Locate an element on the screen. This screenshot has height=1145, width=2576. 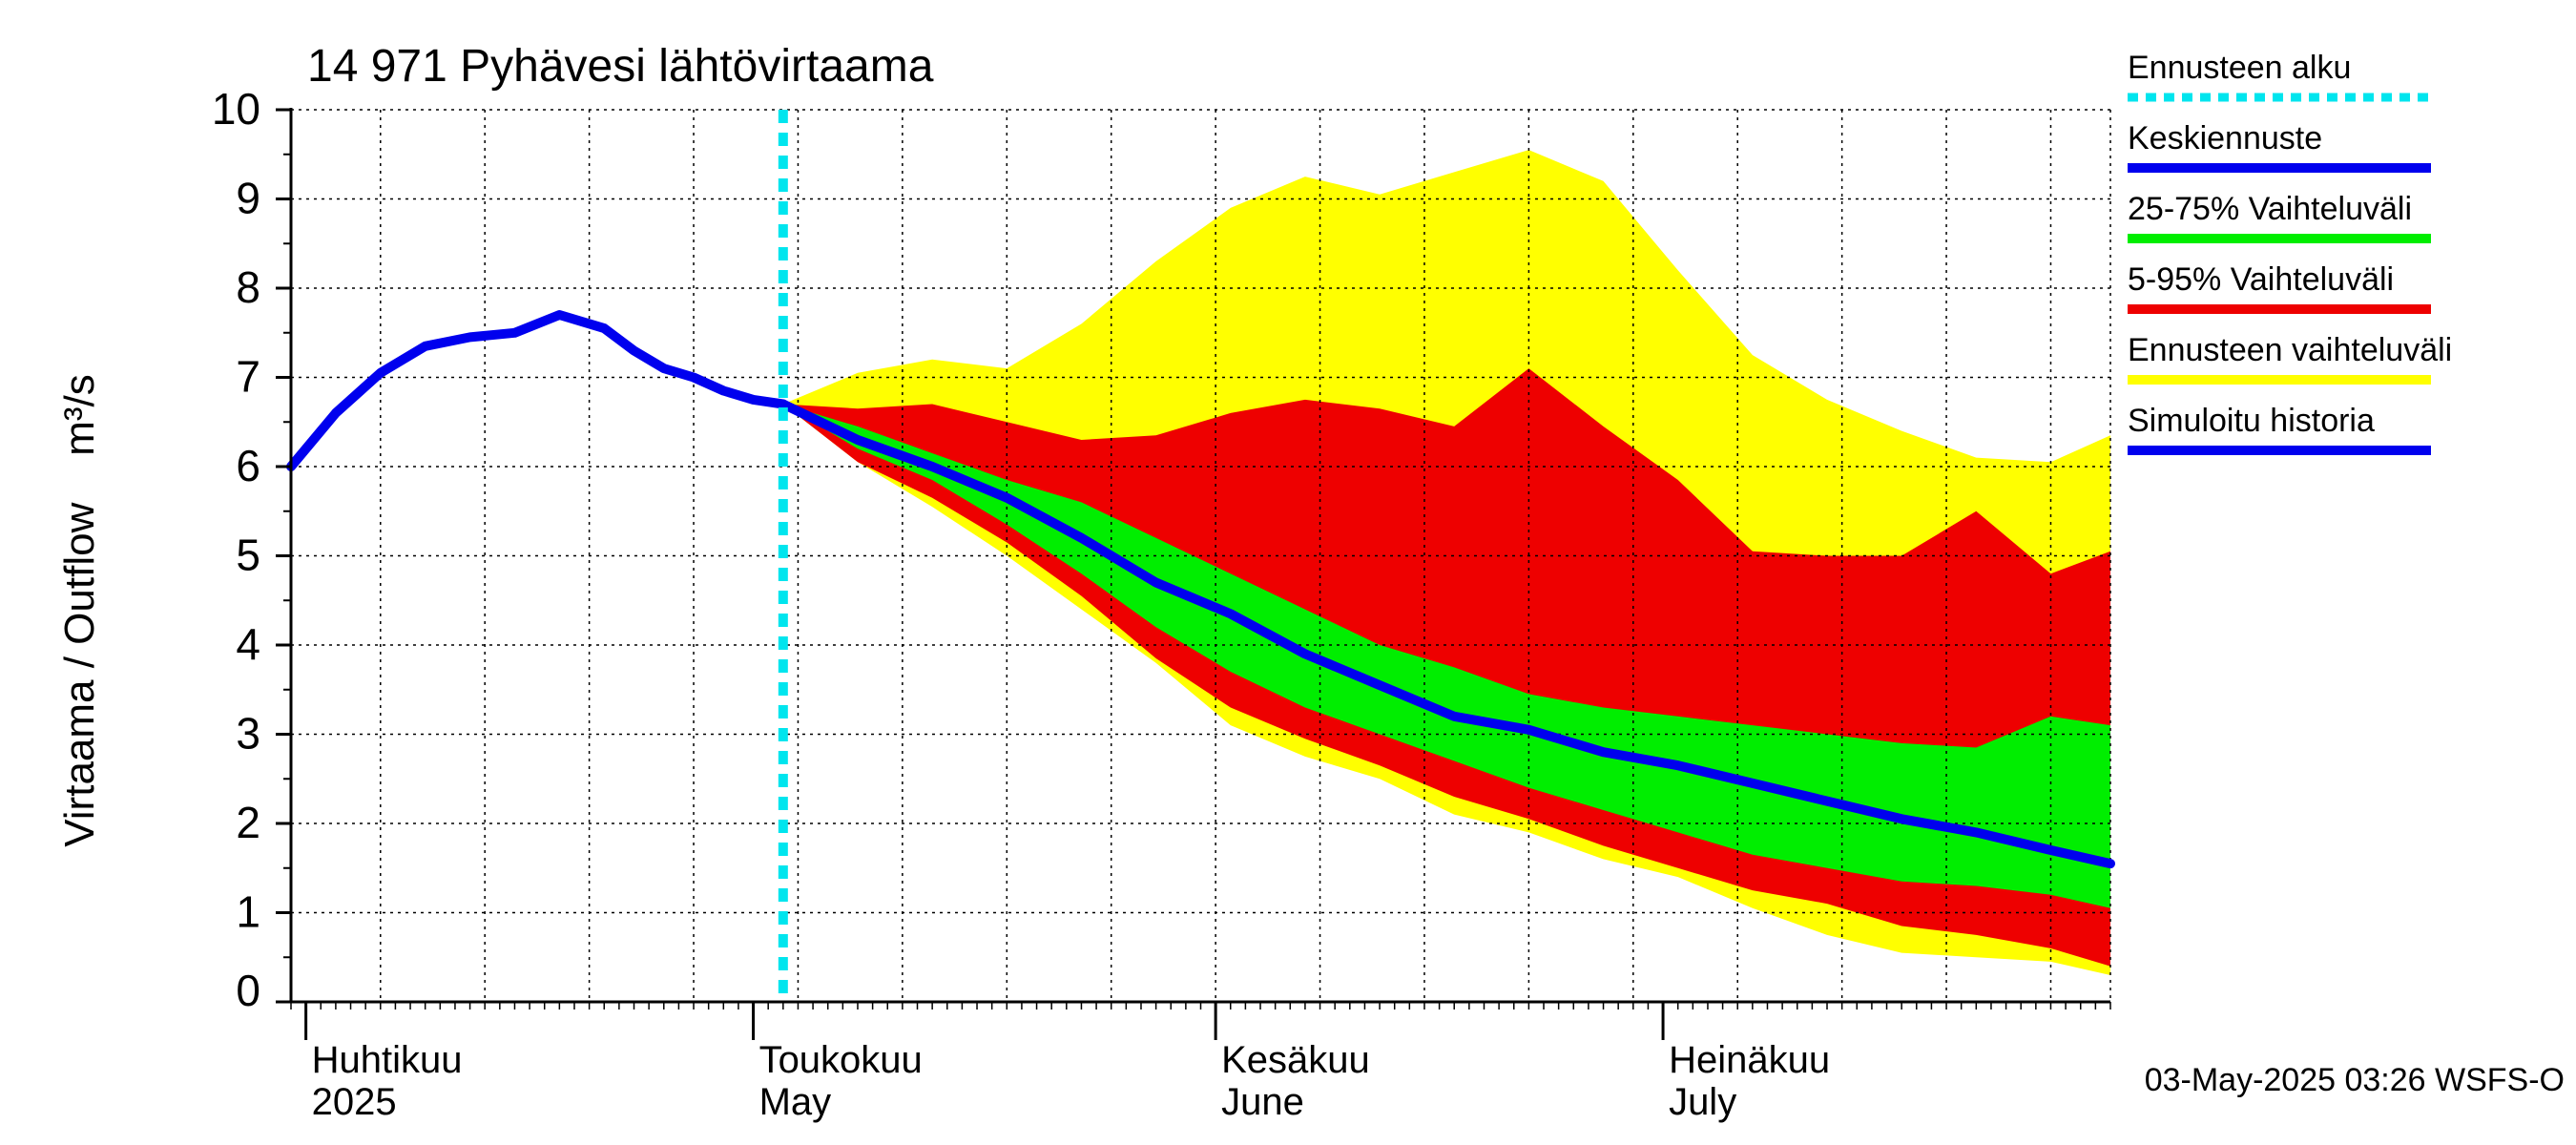
x-month-label: Huhtikuu is located at coordinates (387, 1060).